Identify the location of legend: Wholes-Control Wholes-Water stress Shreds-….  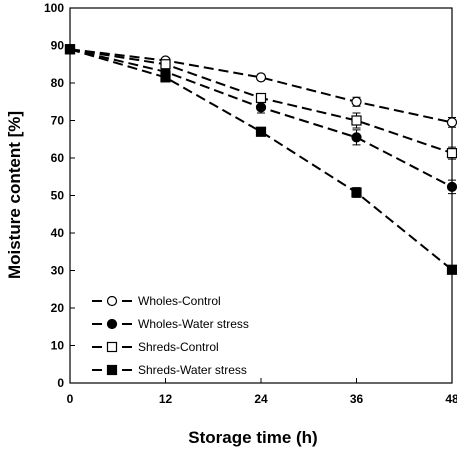
(170, 335).